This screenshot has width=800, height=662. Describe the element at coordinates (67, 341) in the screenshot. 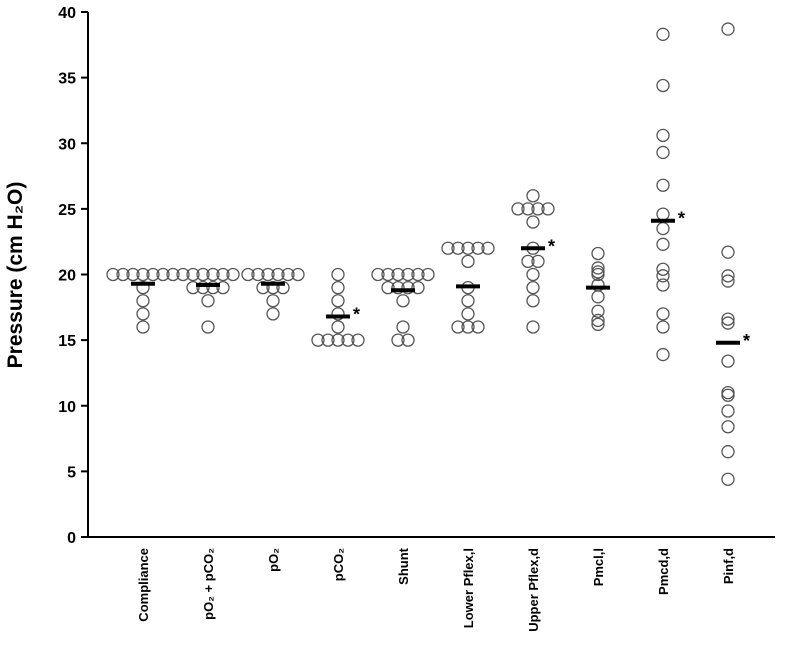

I see `y-tick-label: 15` at that location.